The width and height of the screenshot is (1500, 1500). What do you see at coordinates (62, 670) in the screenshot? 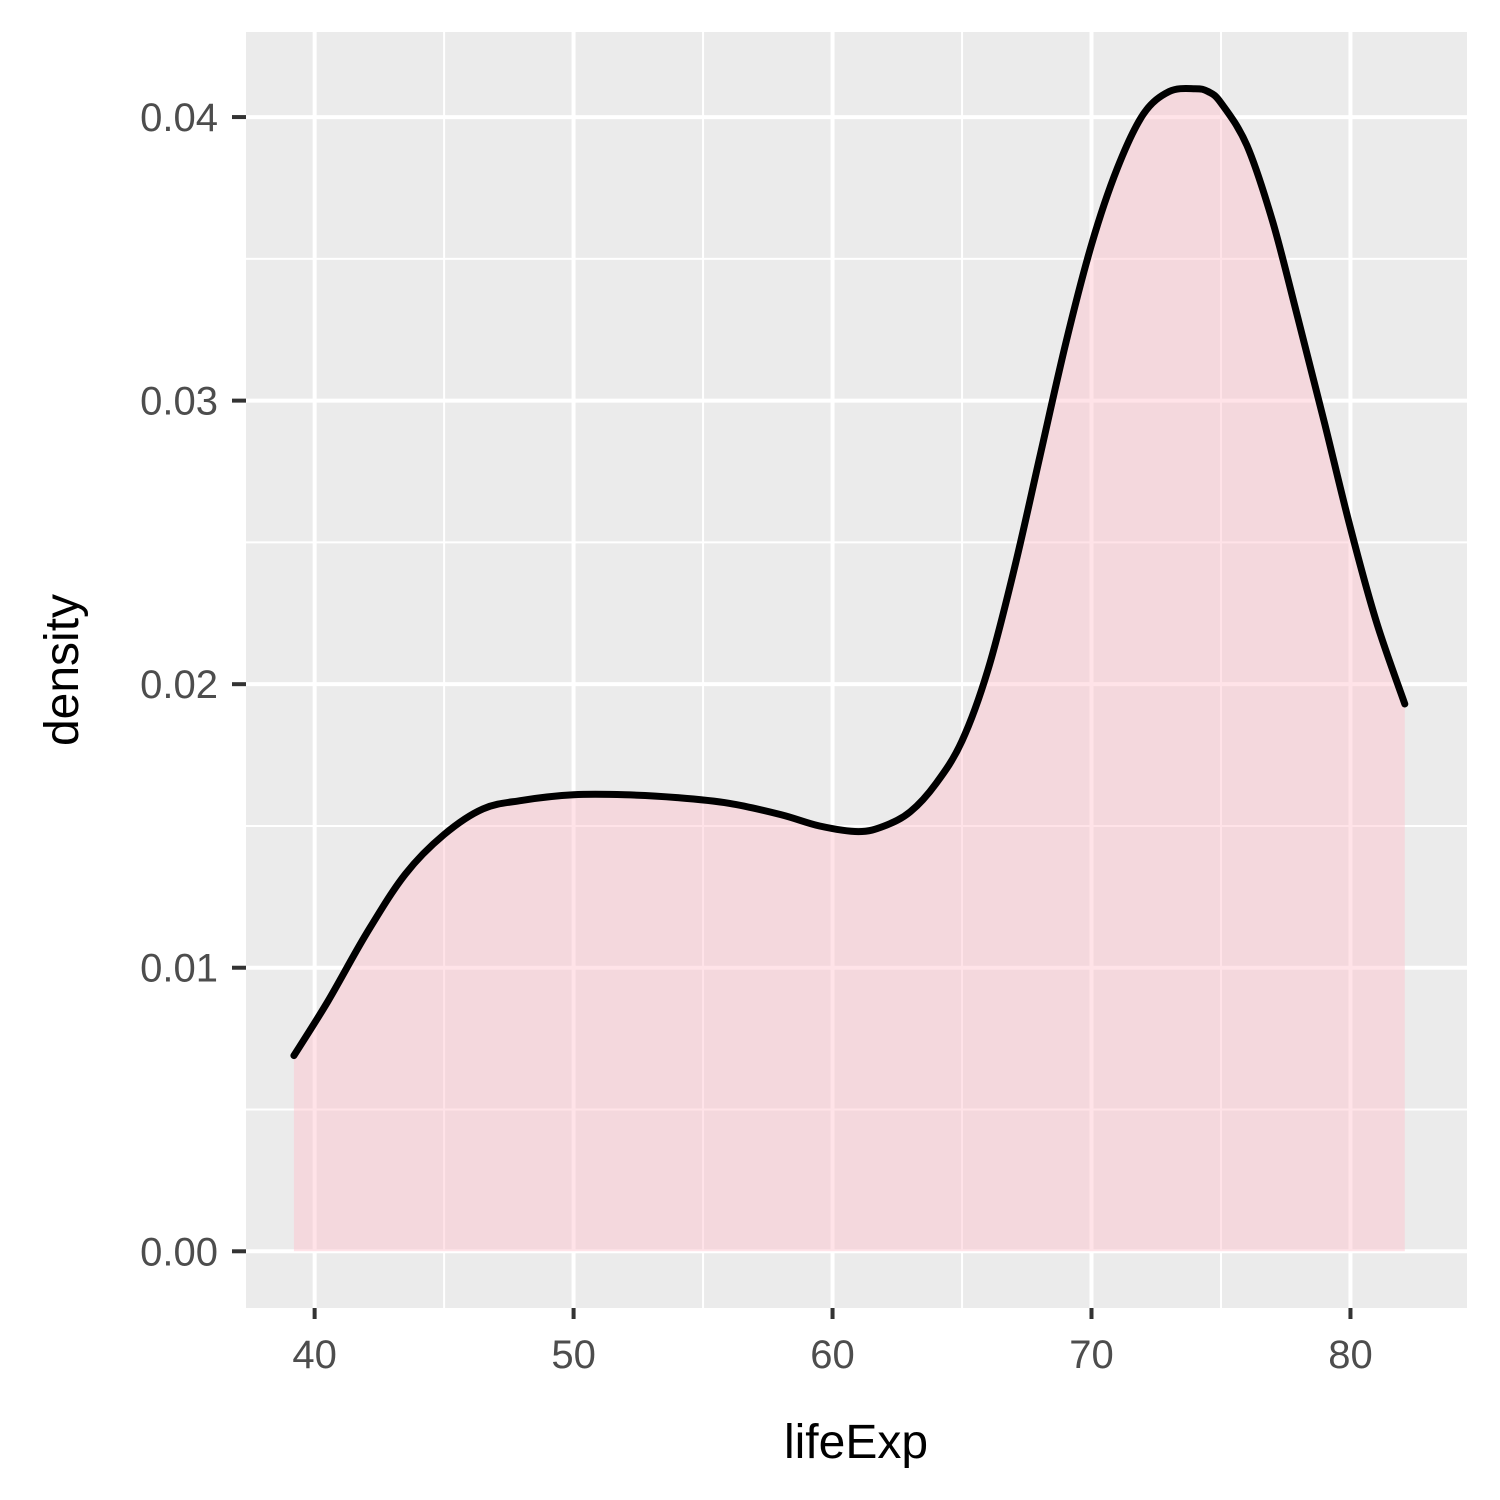
I see `y-axis-title: density` at bounding box center [62, 670].